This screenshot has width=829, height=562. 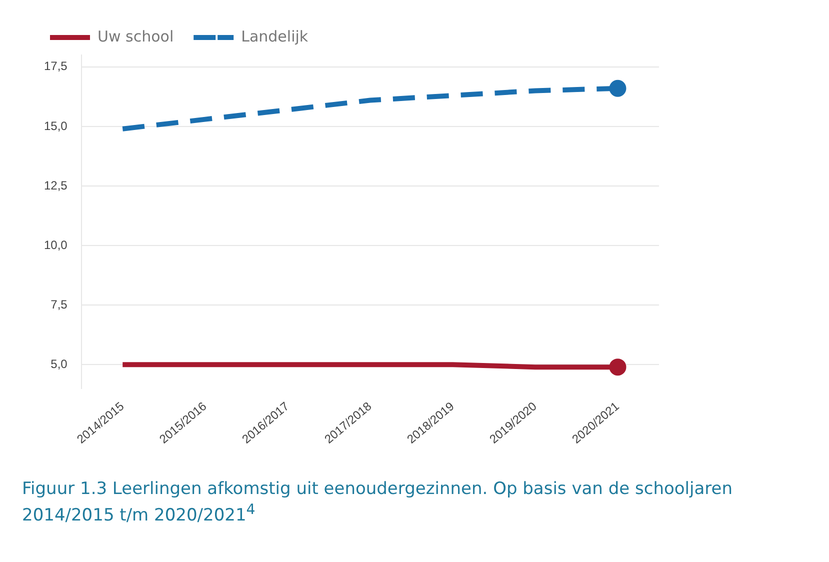 I want to click on y-tick-label: 7,5, so click(x=59, y=304).